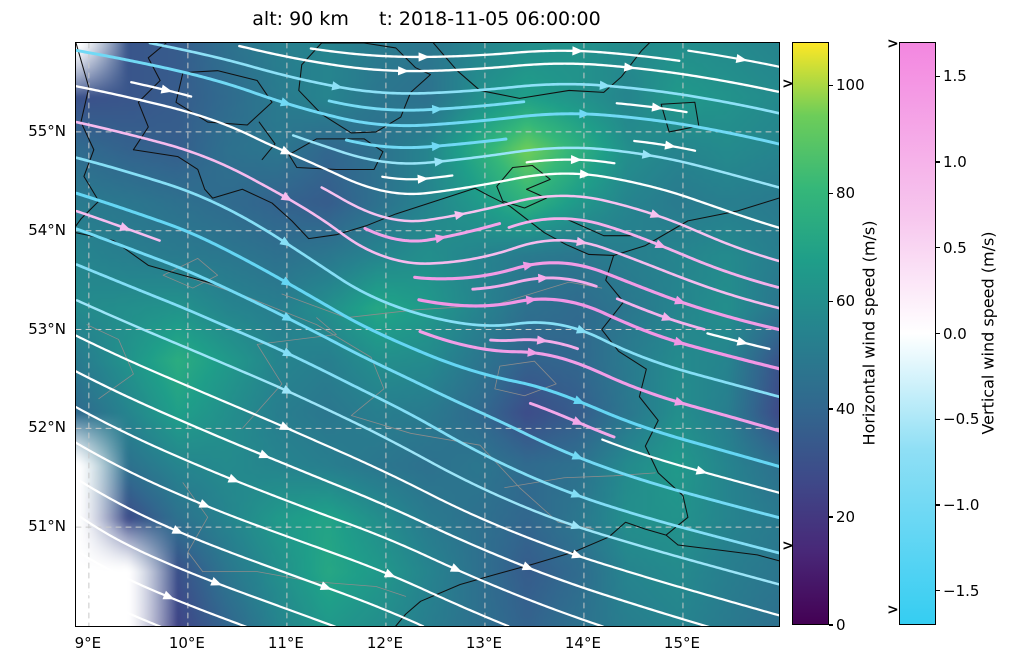 Image resolution: width=1024 pixels, height=668 pixels. I want to click on y-tick-label: 51°N, so click(47, 526).